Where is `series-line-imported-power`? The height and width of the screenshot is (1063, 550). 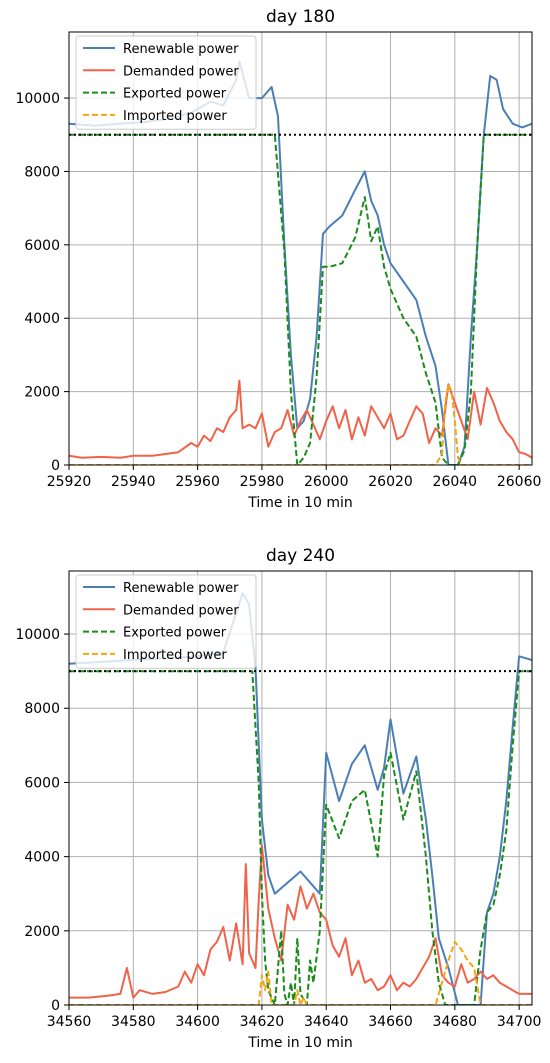 series-line-imported-power is located at coordinates (300, 972).